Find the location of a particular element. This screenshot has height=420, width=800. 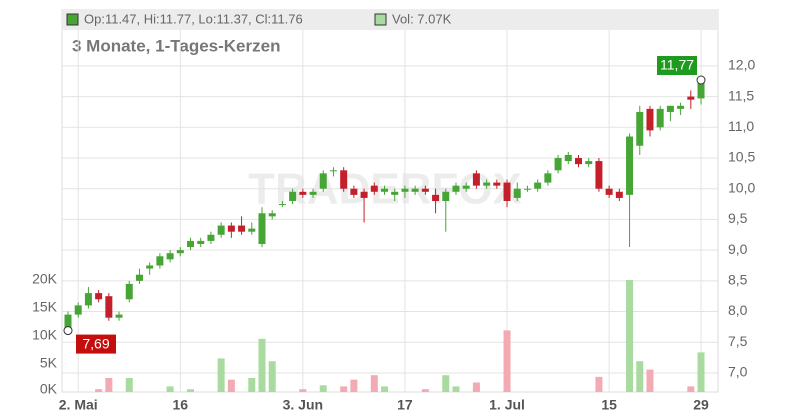

y2-tick-label: 15K is located at coordinates (45, 307).